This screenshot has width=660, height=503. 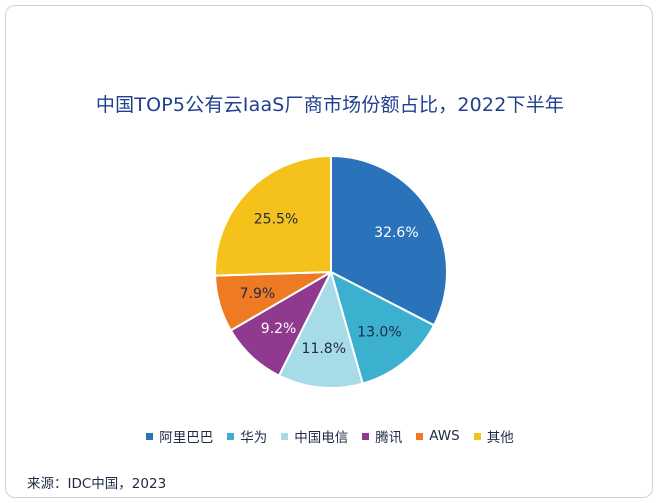 I want to click on pie-label-4: 7.9%, so click(x=258, y=294).